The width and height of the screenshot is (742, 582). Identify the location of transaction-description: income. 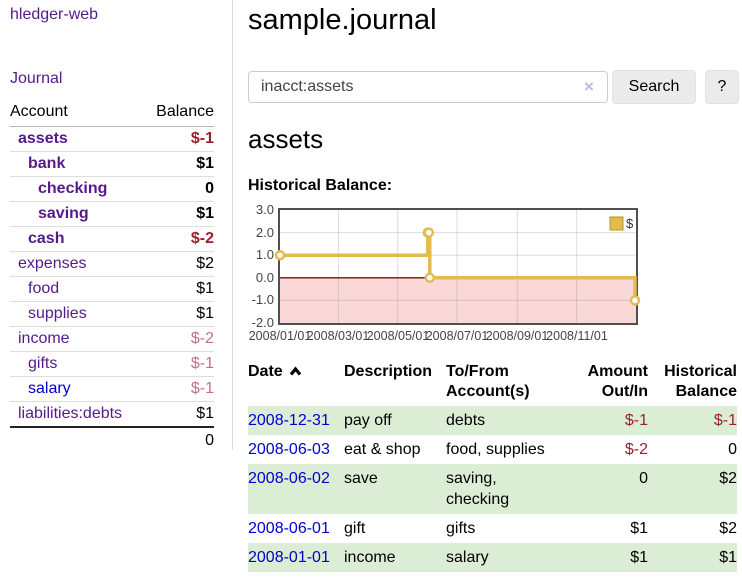
(370, 557).